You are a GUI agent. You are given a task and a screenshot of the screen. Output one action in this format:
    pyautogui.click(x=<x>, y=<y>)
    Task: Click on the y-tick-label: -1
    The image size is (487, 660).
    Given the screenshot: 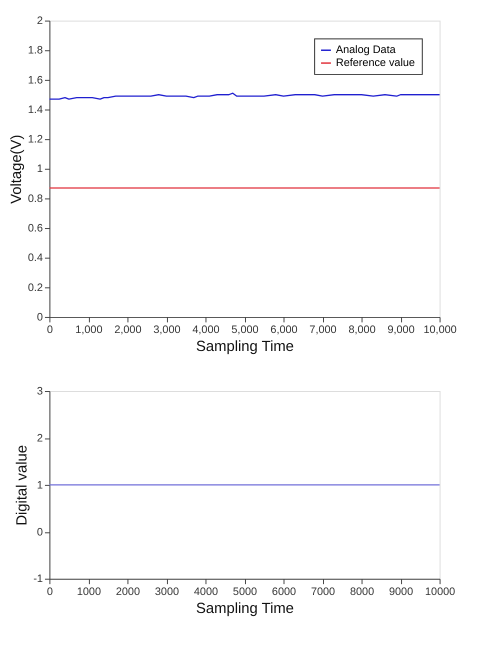 What is the action you would take?
    pyautogui.click(x=38, y=579)
    